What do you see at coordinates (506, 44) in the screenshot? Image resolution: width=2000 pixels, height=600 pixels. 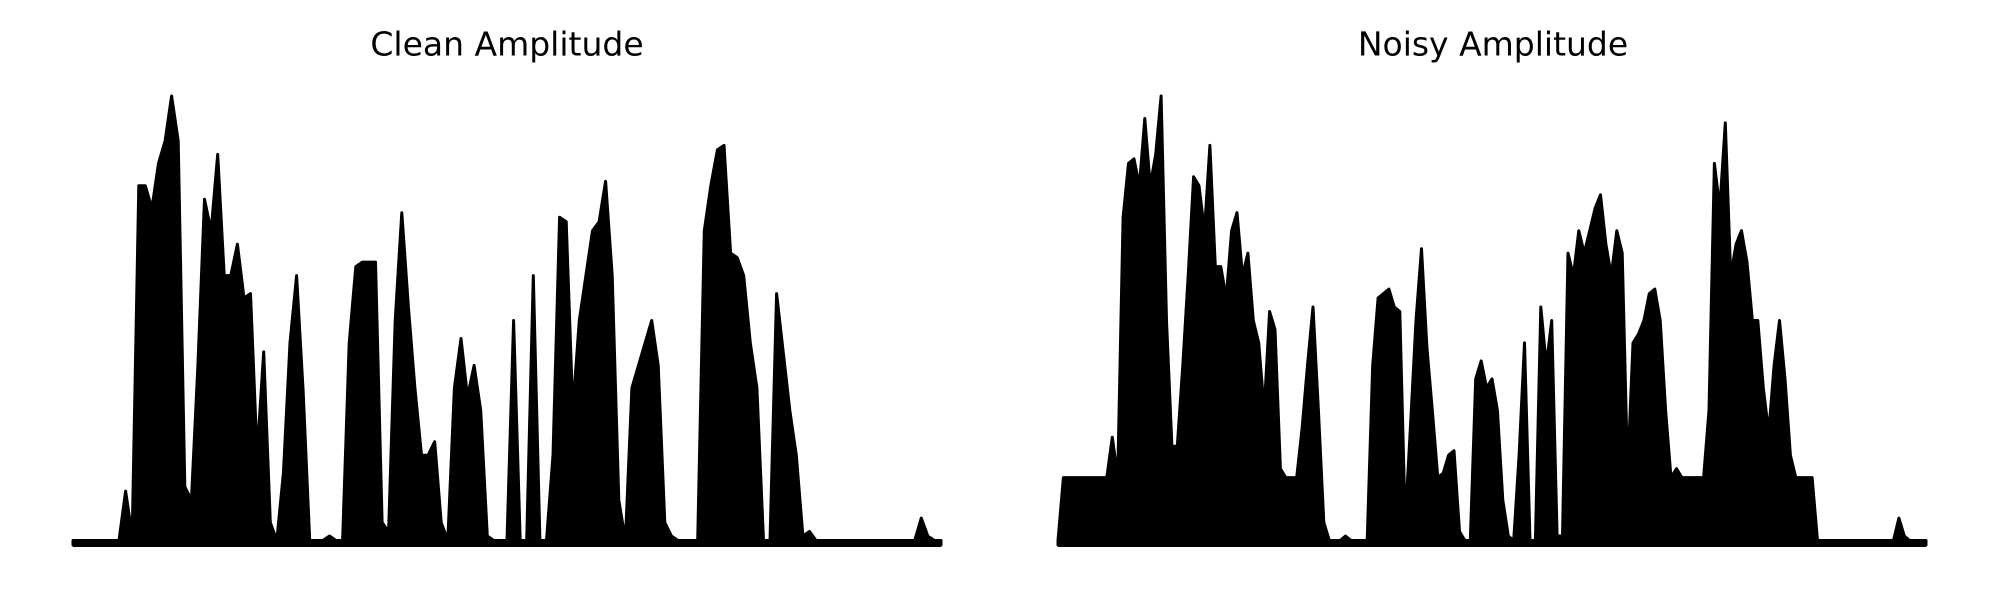 I see `chart-title: Clean Amplitude` at bounding box center [506, 44].